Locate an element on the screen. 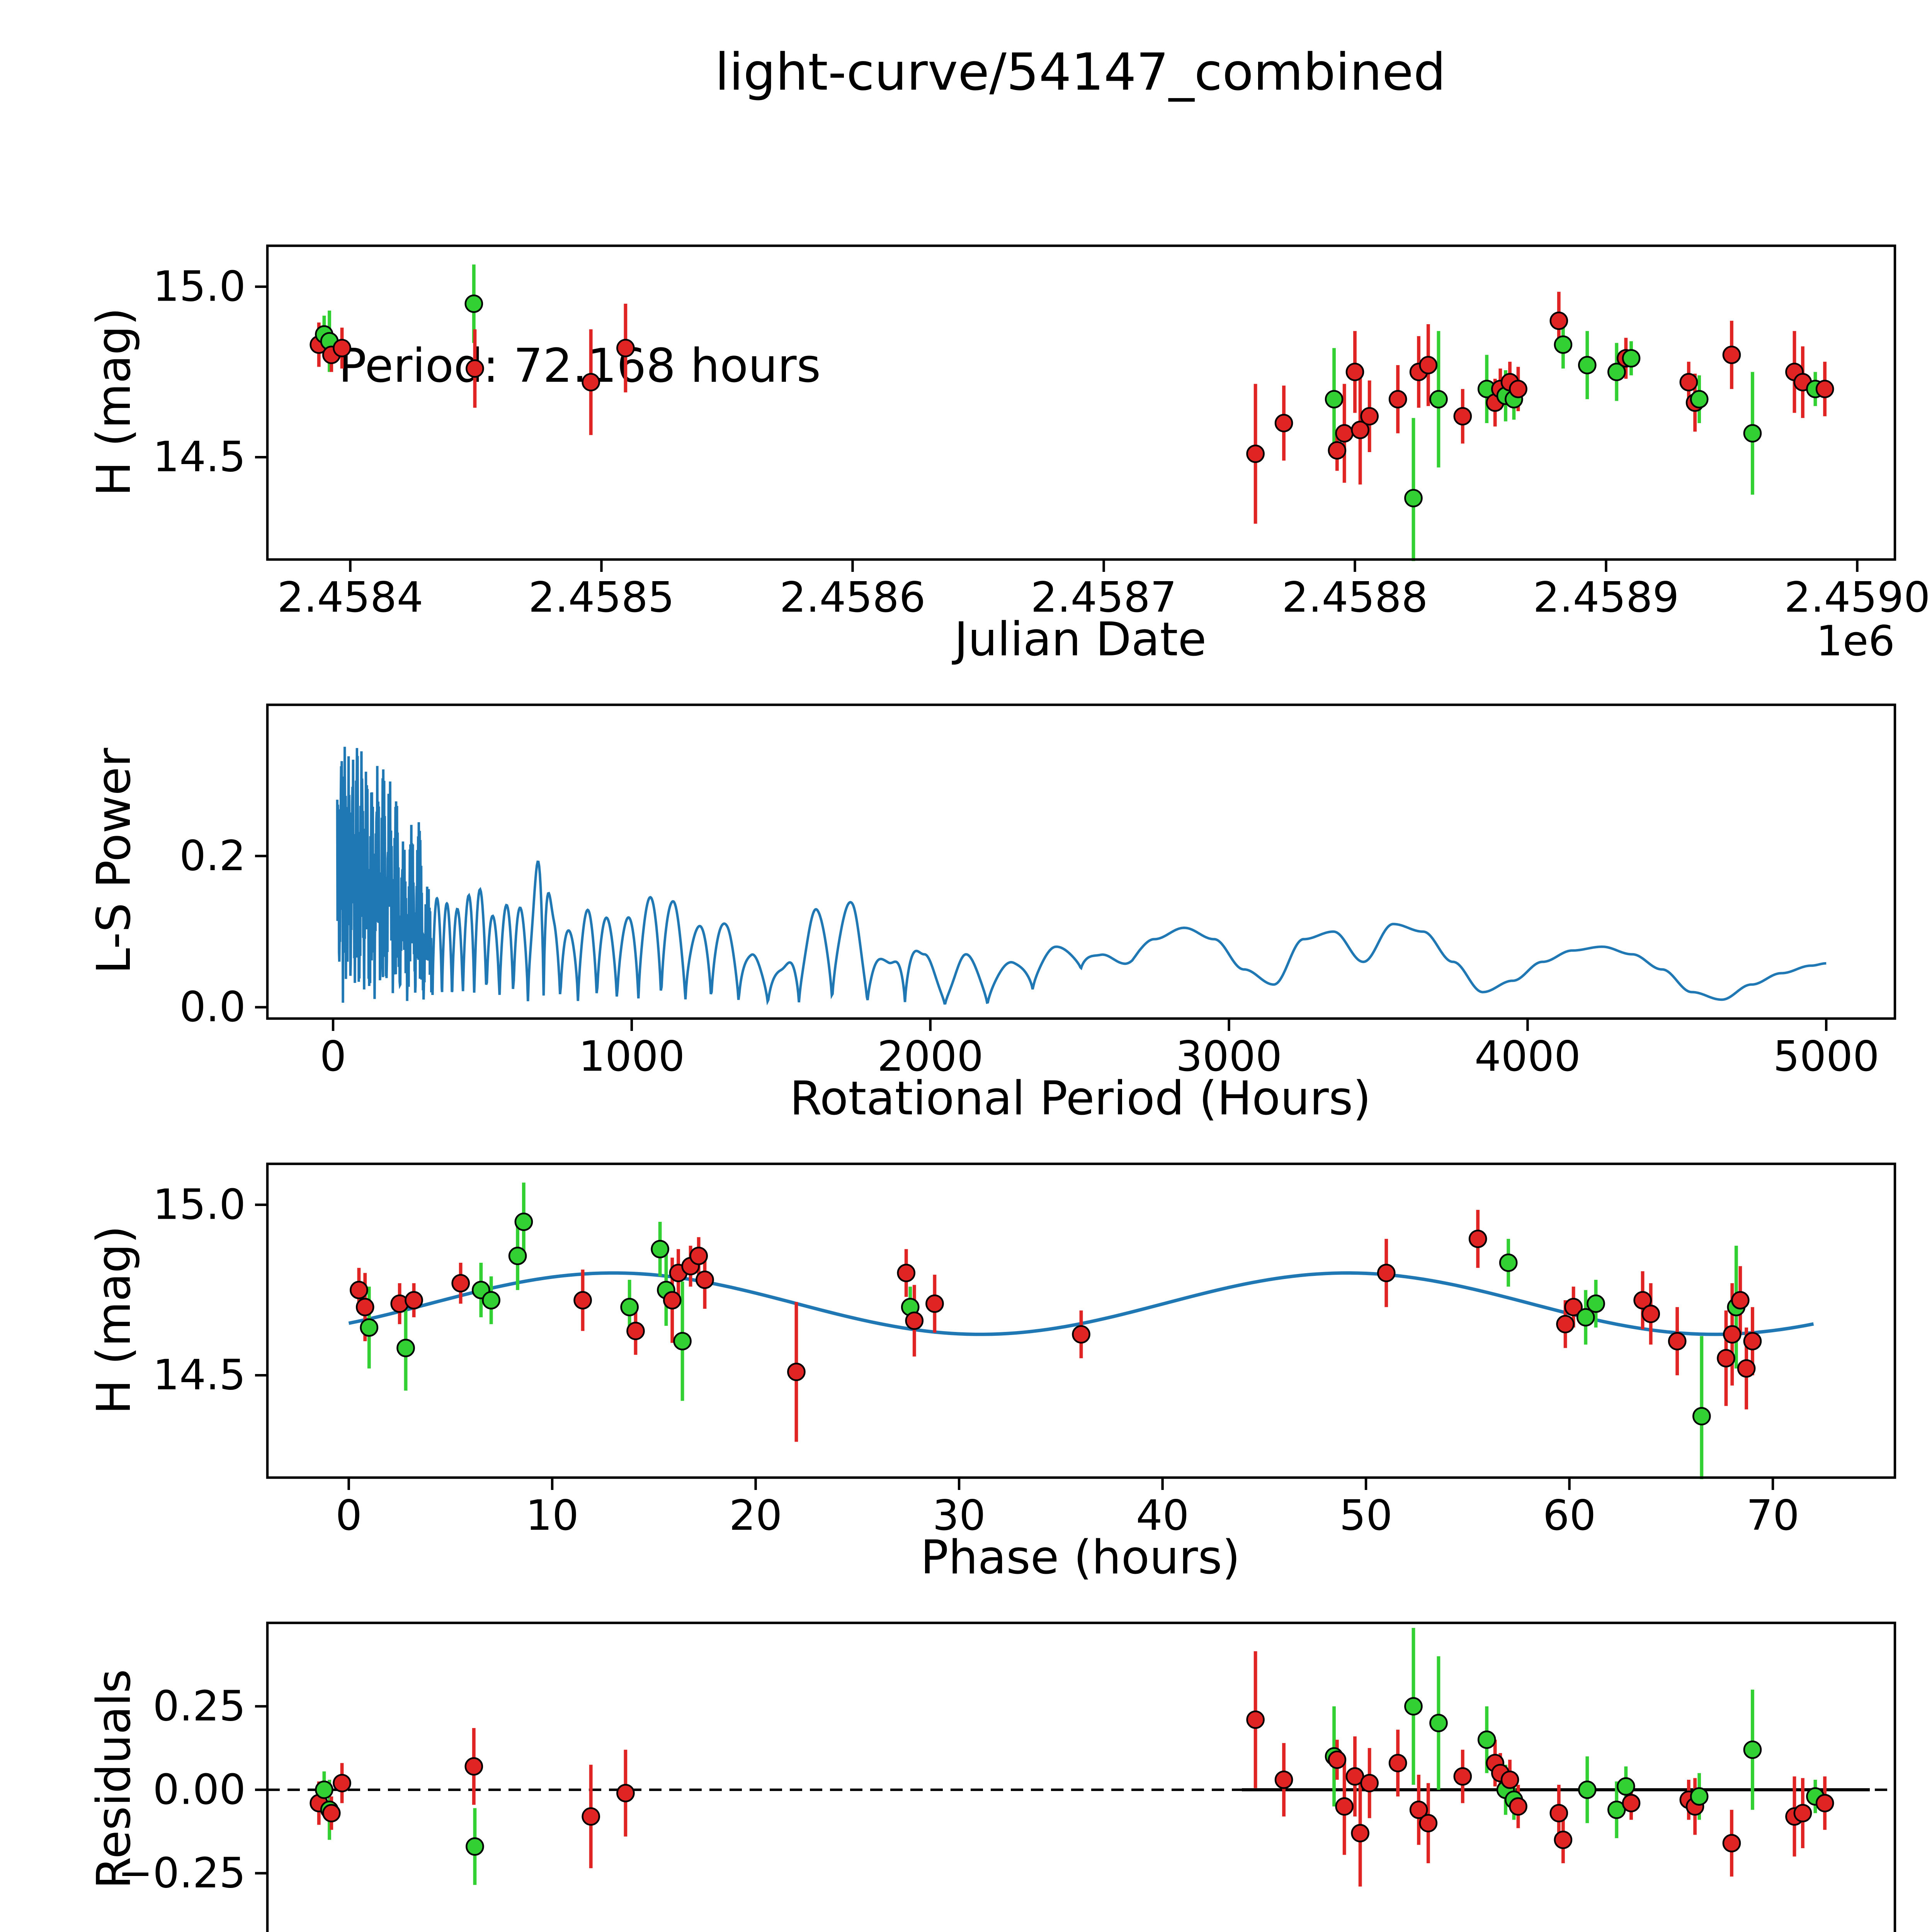 This screenshot has width=1932, height=1932. axes-frame is located at coordinates (1081, 862).